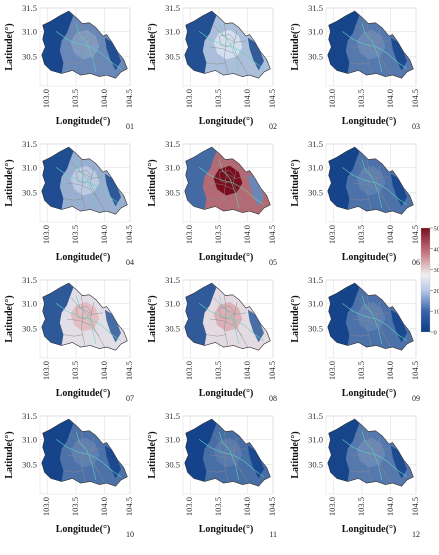 Image resolution: width=439 pixels, height=555 pixels. I want to click on month-label: 12, so click(416, 534).